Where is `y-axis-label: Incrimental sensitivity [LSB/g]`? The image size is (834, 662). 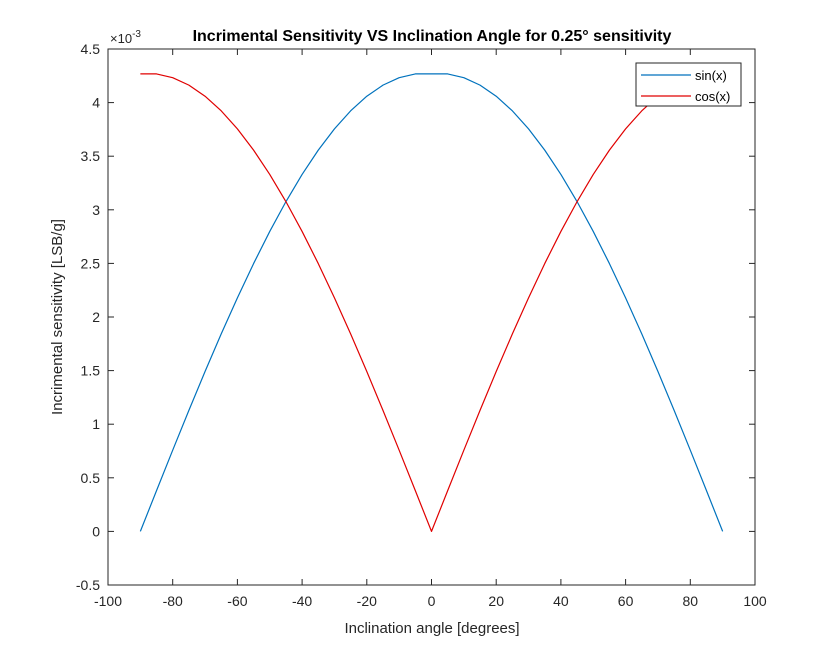
y-axis-label: Incrimental sensitivity [LSB/g] is located at coordinates (57, 317).